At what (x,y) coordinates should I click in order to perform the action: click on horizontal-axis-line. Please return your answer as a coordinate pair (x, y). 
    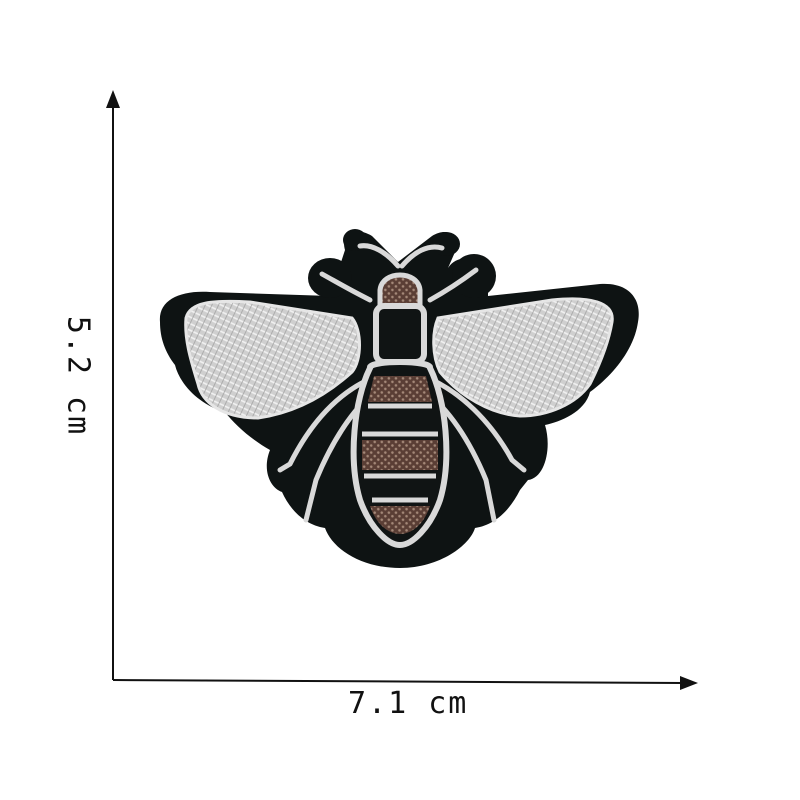
    Looking at the image, I should click on (398, 681).